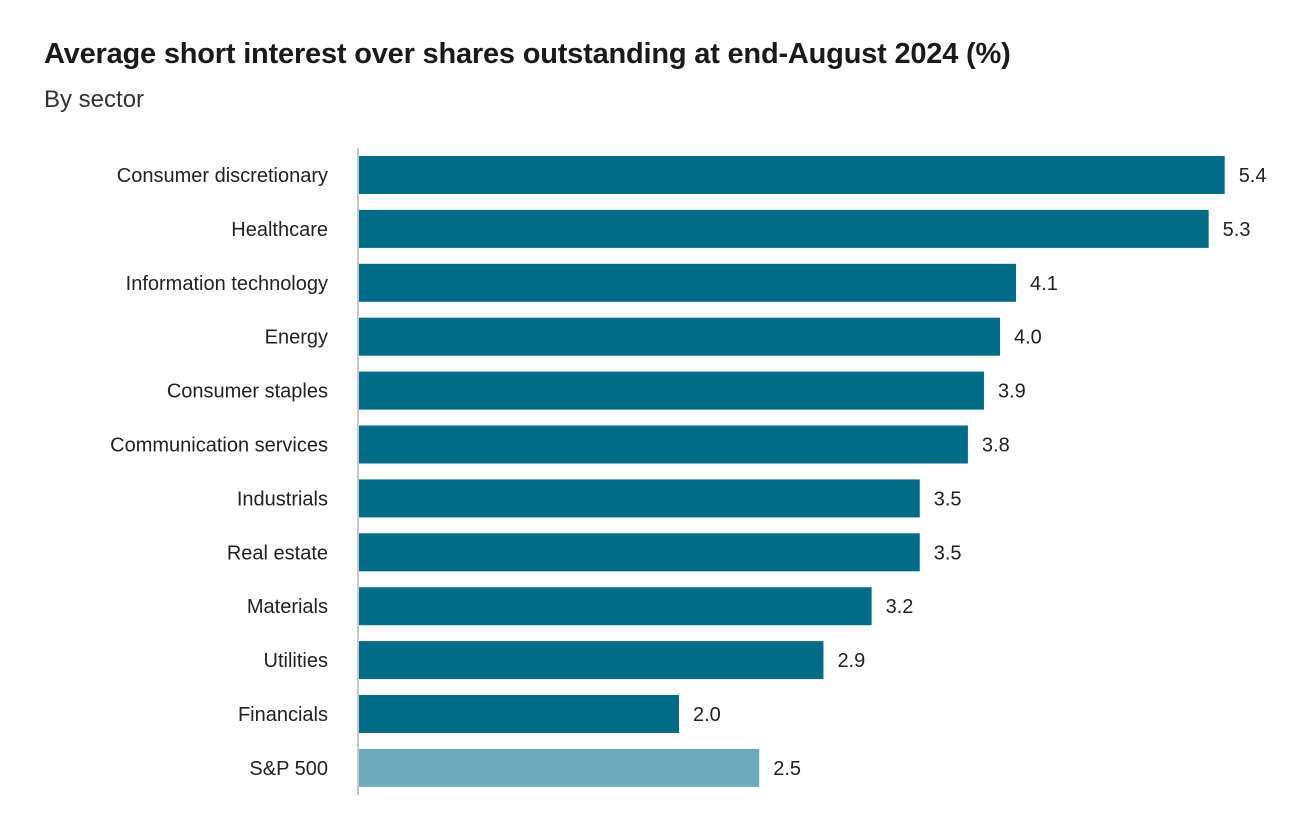 The height and width of the screenshot is (814, 1302). I want to click on category-label: Healthcare, so click(279, 230).